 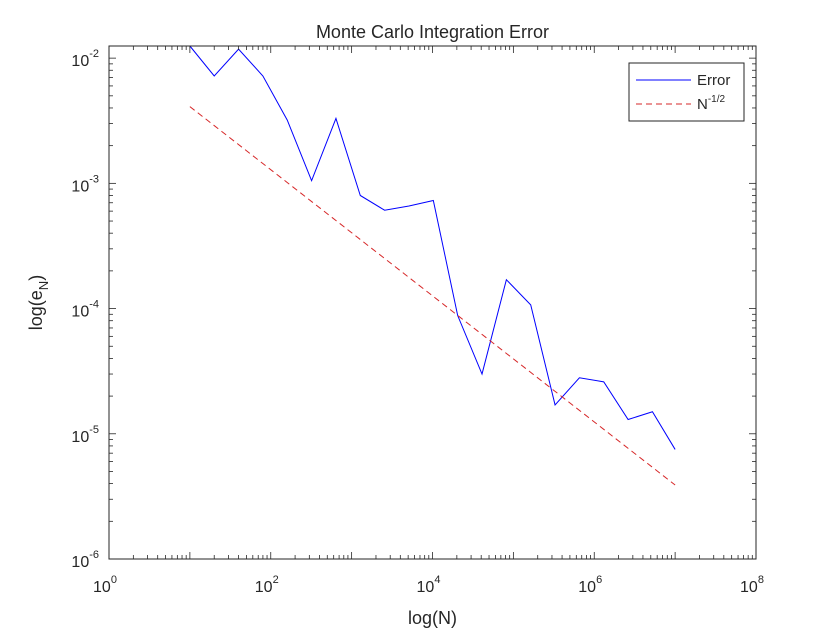 I want to click on x-tick-label: 10⁸, so click(x=752, y=585).